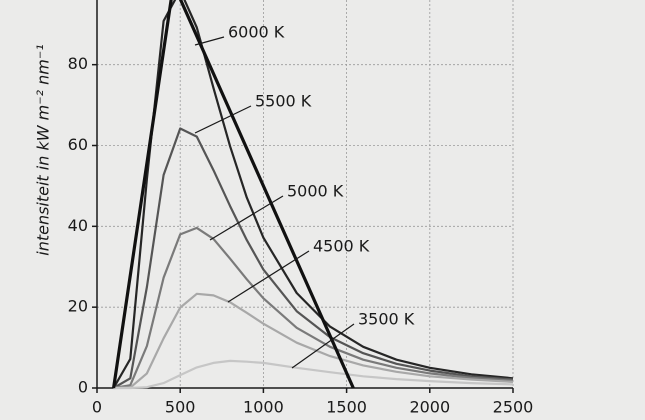  I want to click on curve-label: 6000 K, so click(256, 32).